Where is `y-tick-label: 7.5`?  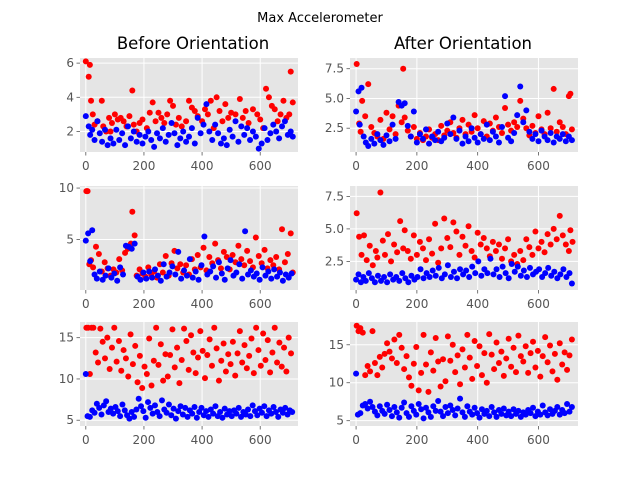 y-tick-label: 7.5 is located at coordinates (334, 69).